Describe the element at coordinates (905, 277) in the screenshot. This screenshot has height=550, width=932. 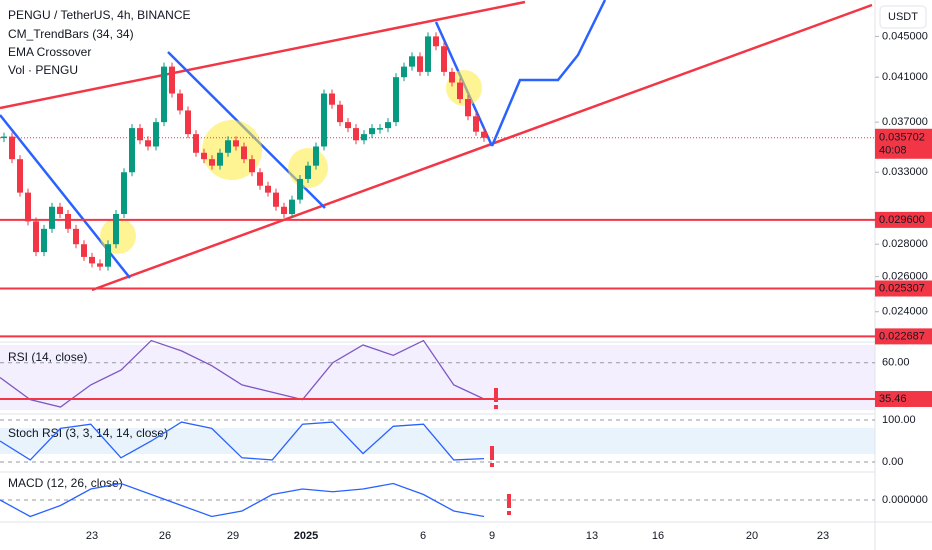
I see `y-tick-label: 0.026000` at that location.